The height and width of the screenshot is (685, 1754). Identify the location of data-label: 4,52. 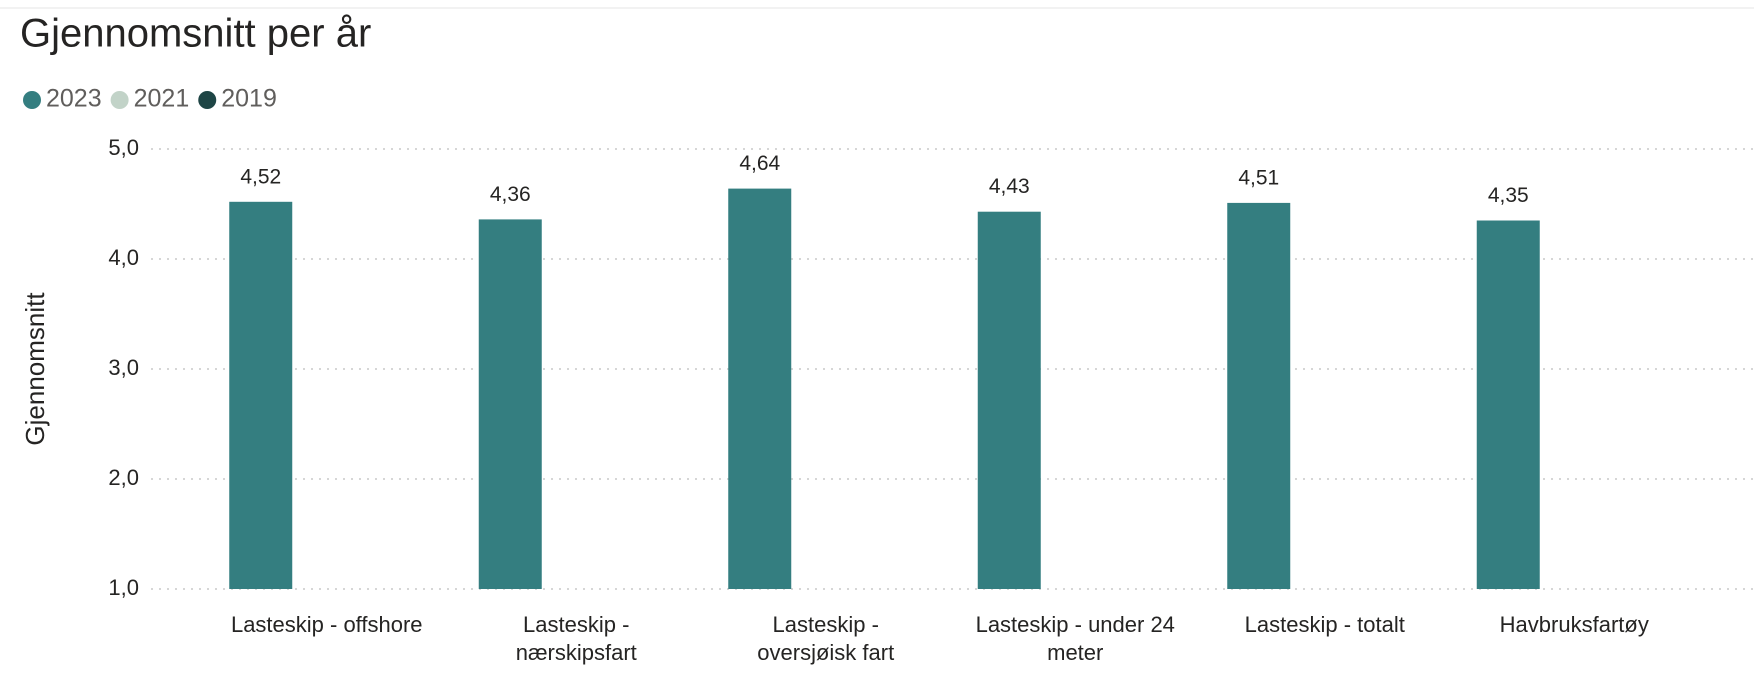
(260, 176).